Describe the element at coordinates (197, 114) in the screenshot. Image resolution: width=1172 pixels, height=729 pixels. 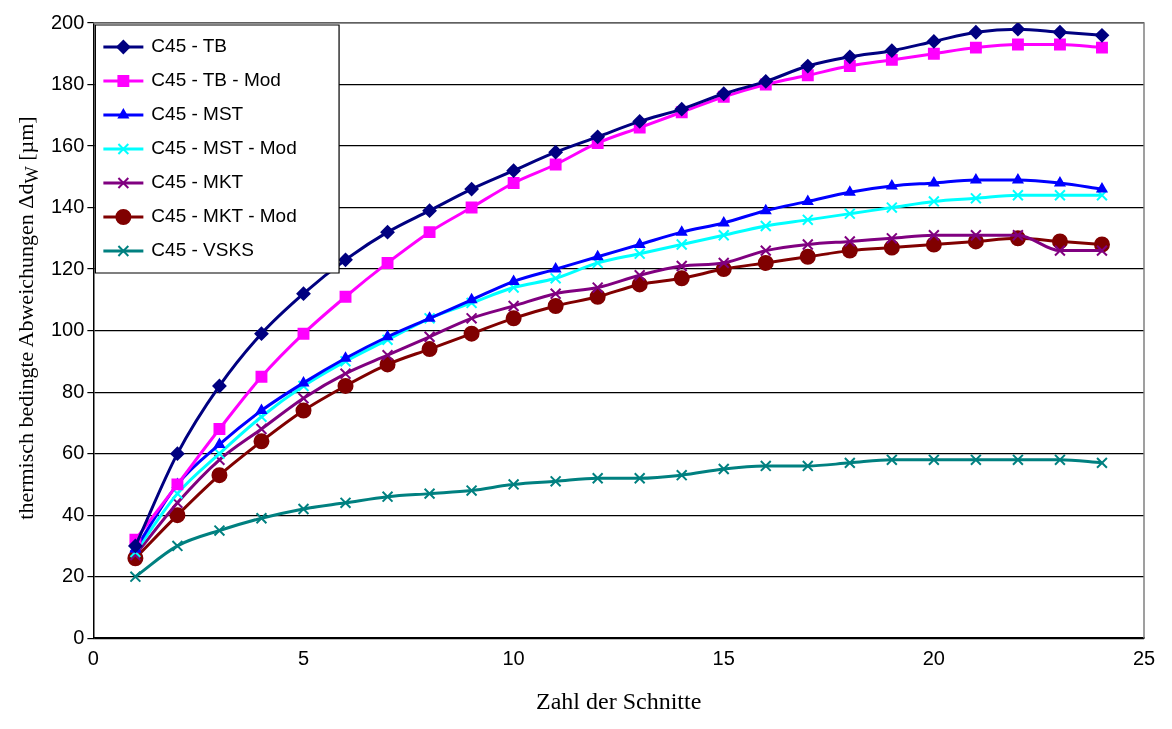
I see `legend-label: C45 - MST` at that location.